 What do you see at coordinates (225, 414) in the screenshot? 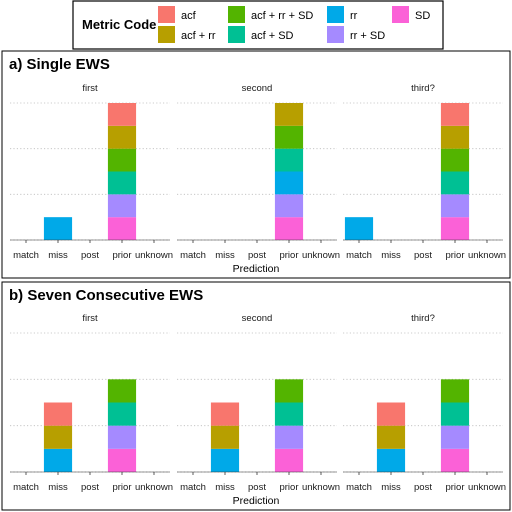
I see `bar-second-miss-acf` at bounding box center [225, 414].